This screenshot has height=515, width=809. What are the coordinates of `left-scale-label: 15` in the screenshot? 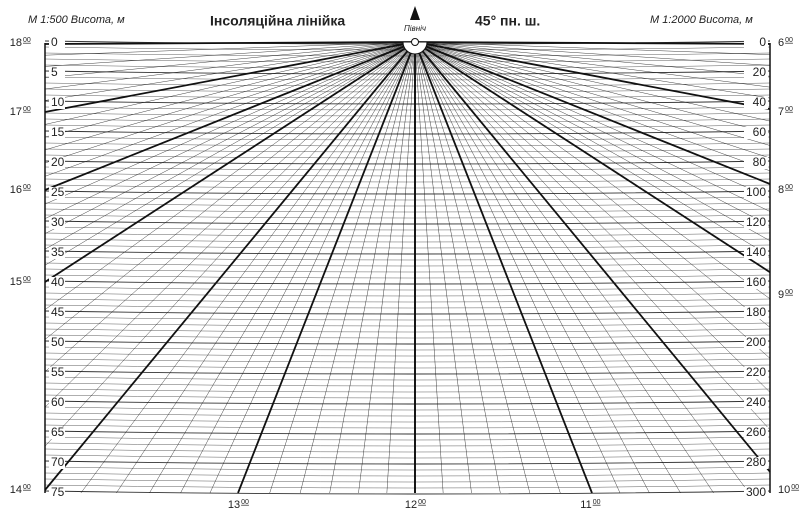 It's located at (58, 132).